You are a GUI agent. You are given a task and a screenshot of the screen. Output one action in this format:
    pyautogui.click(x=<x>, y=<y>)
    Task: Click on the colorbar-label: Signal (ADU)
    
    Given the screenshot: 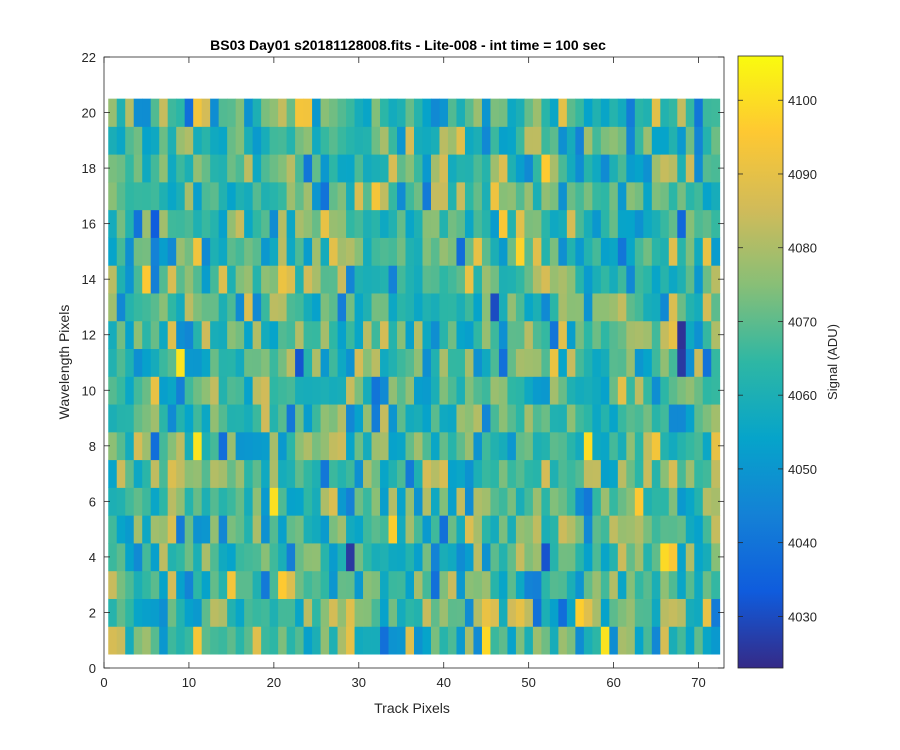 What is the action you would take?
    pyautogui.click(x=832, y=362)
    